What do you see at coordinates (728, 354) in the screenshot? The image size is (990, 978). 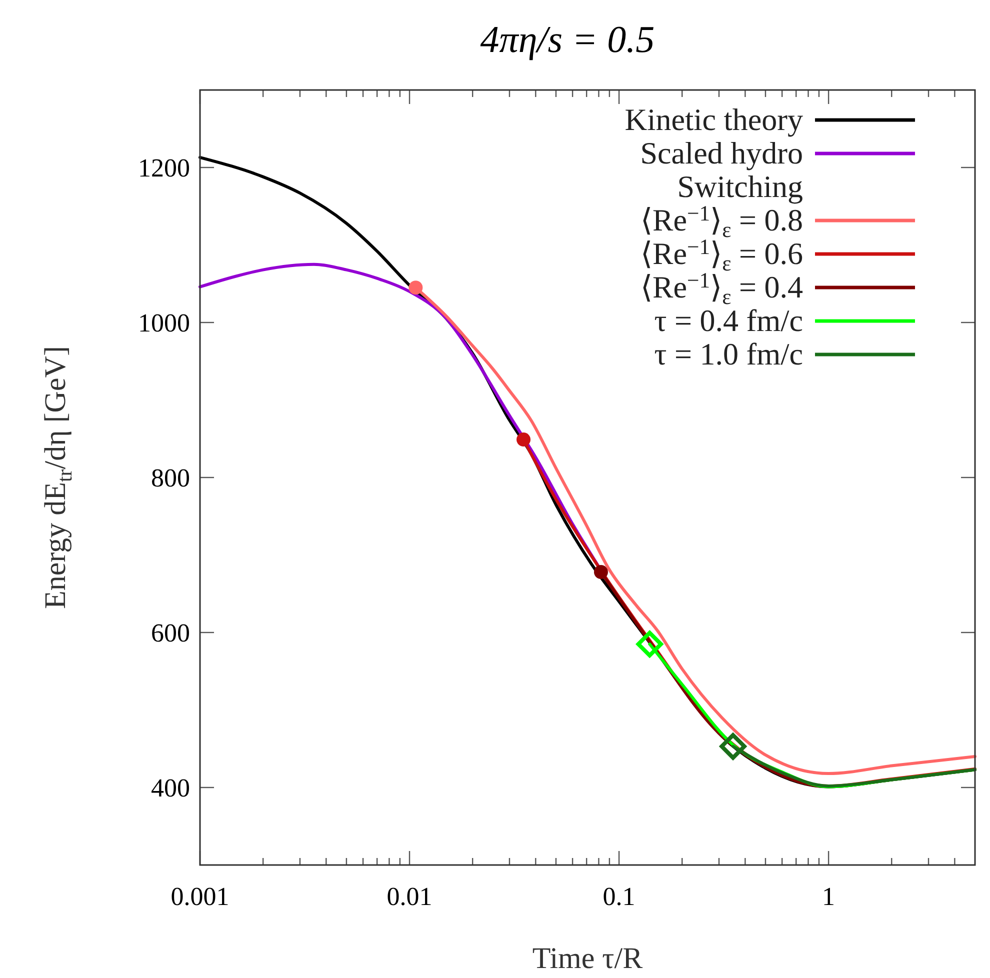 I see `legend-label: τ = 1.0 fm/c` at bounding box center [728, 354].